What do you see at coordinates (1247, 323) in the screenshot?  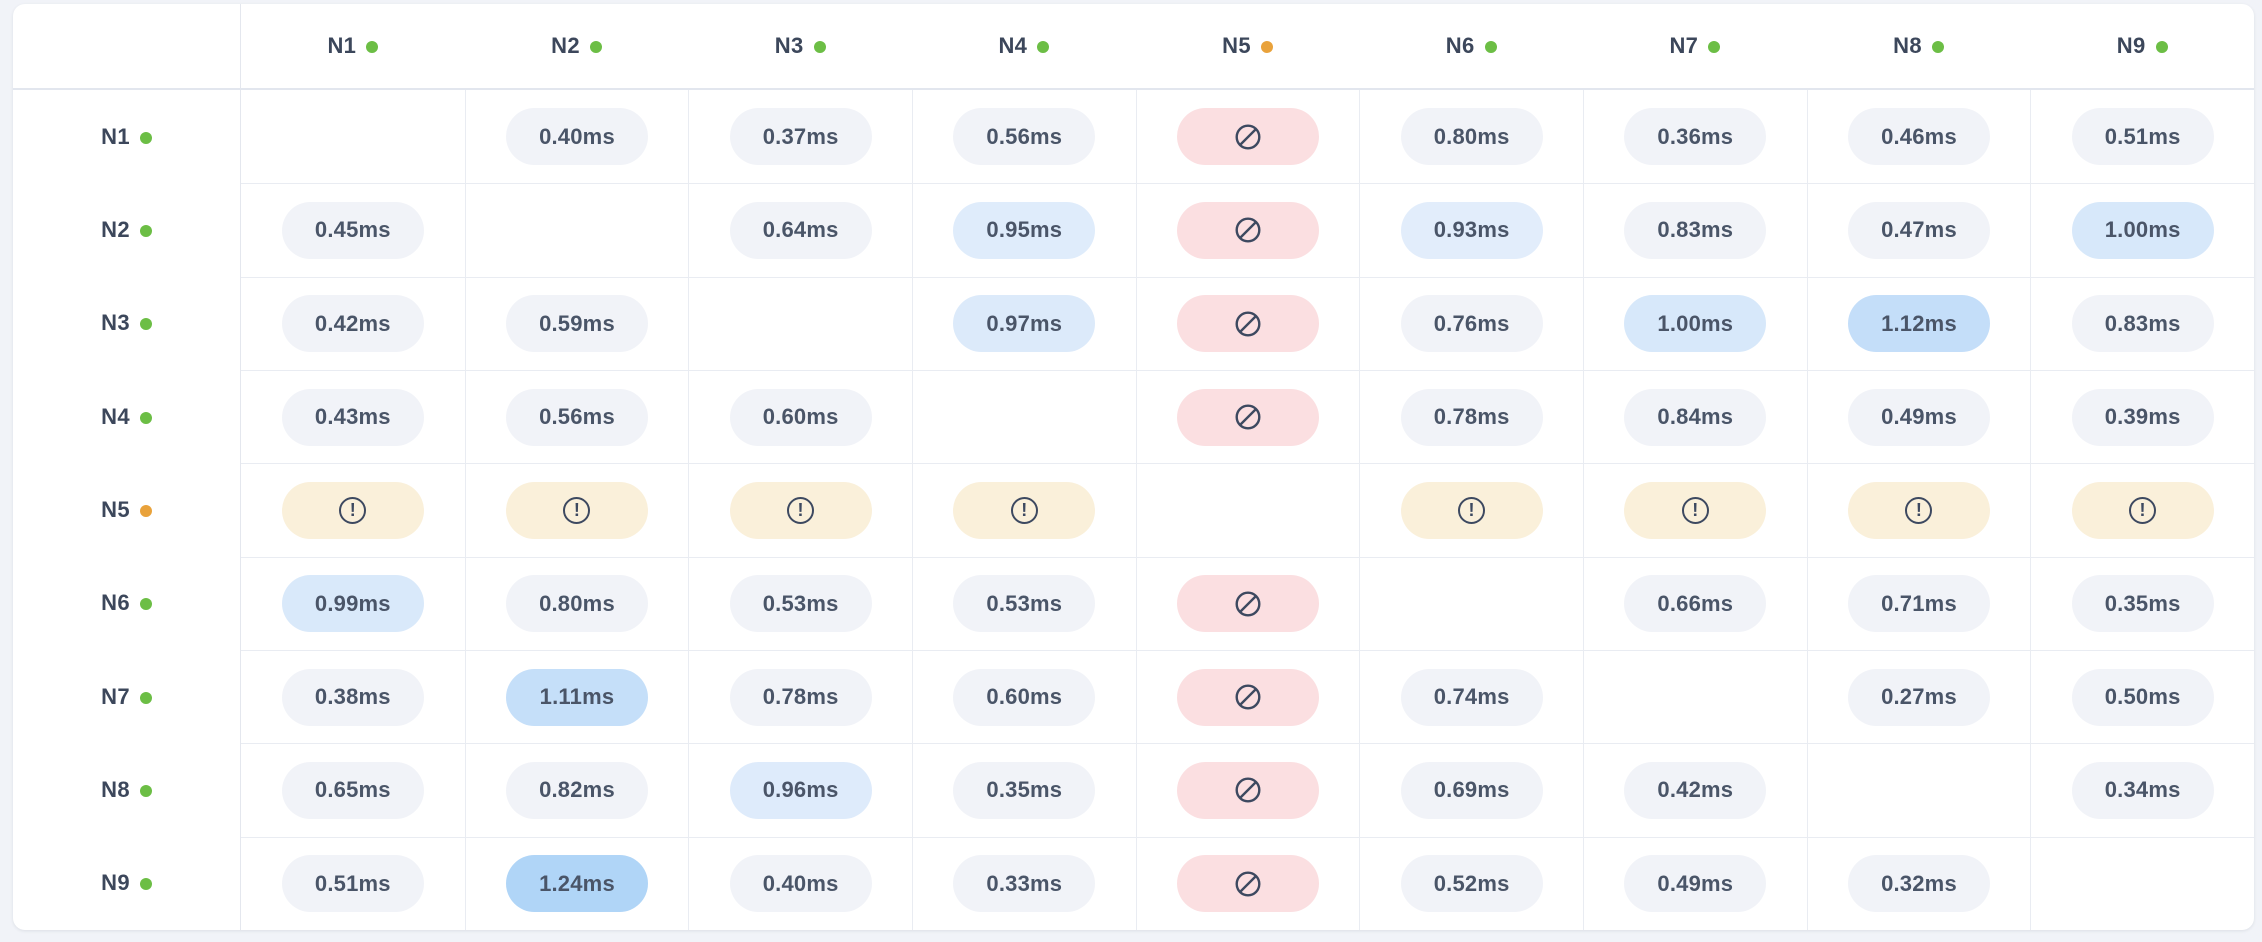 I see `cell-N3-N5` at bounding box center [1247, 323].